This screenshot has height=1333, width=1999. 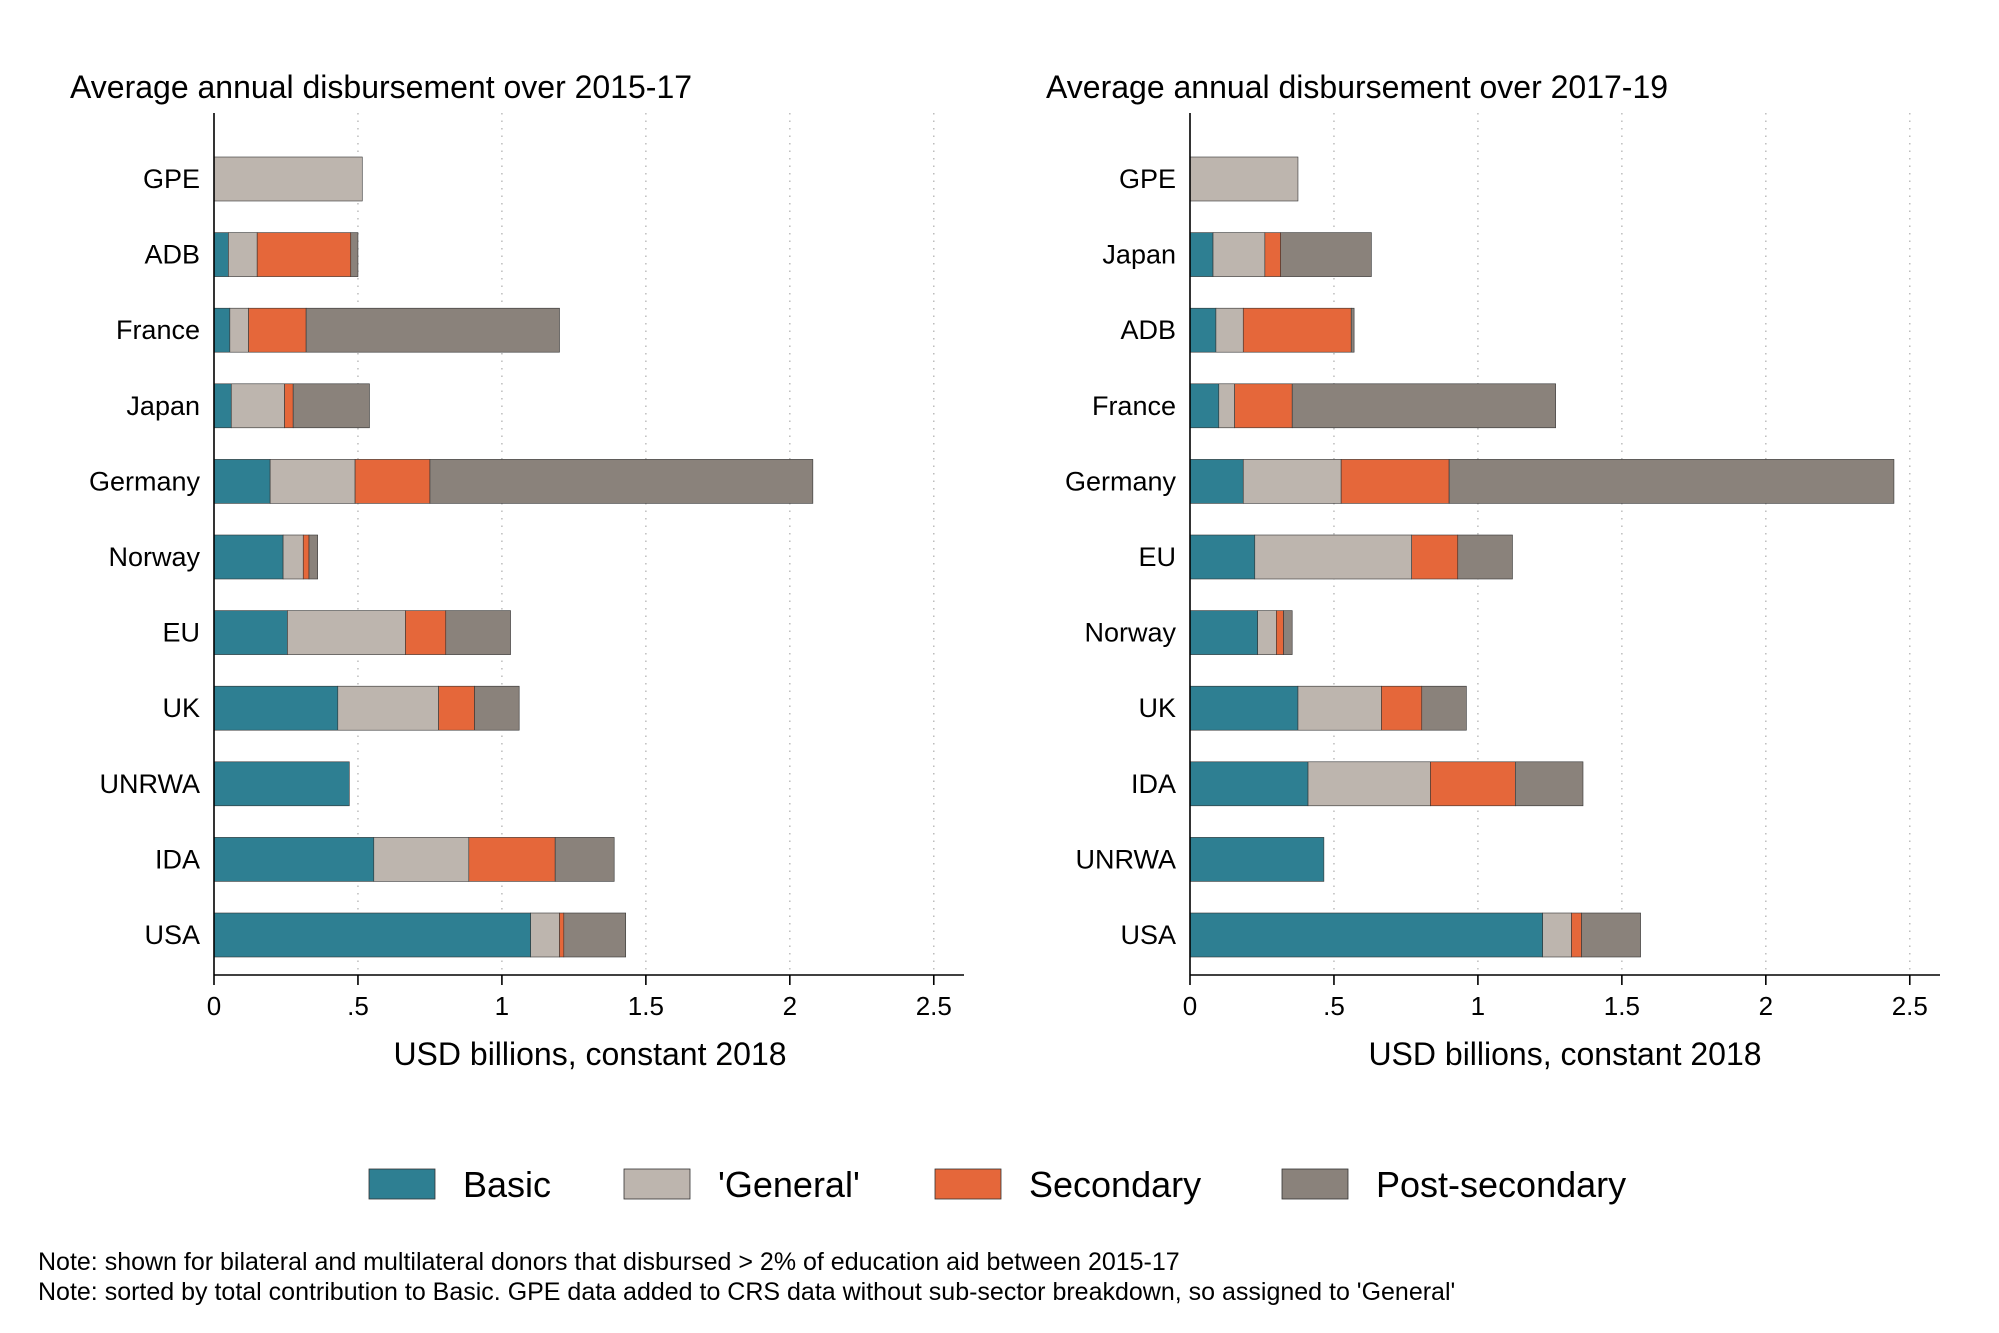 I want to click on bar-uk-basic, so click(x=276, y=708).